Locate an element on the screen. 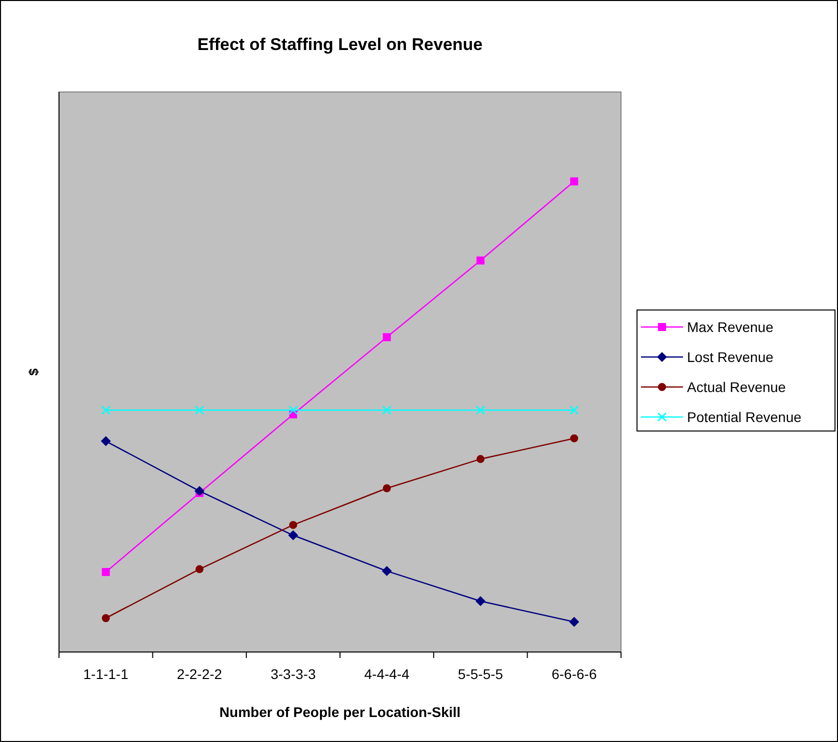 The width and height of the screenshot is (838, 742). legend-label: Potential Revenue is located at coordinates (744, 417).